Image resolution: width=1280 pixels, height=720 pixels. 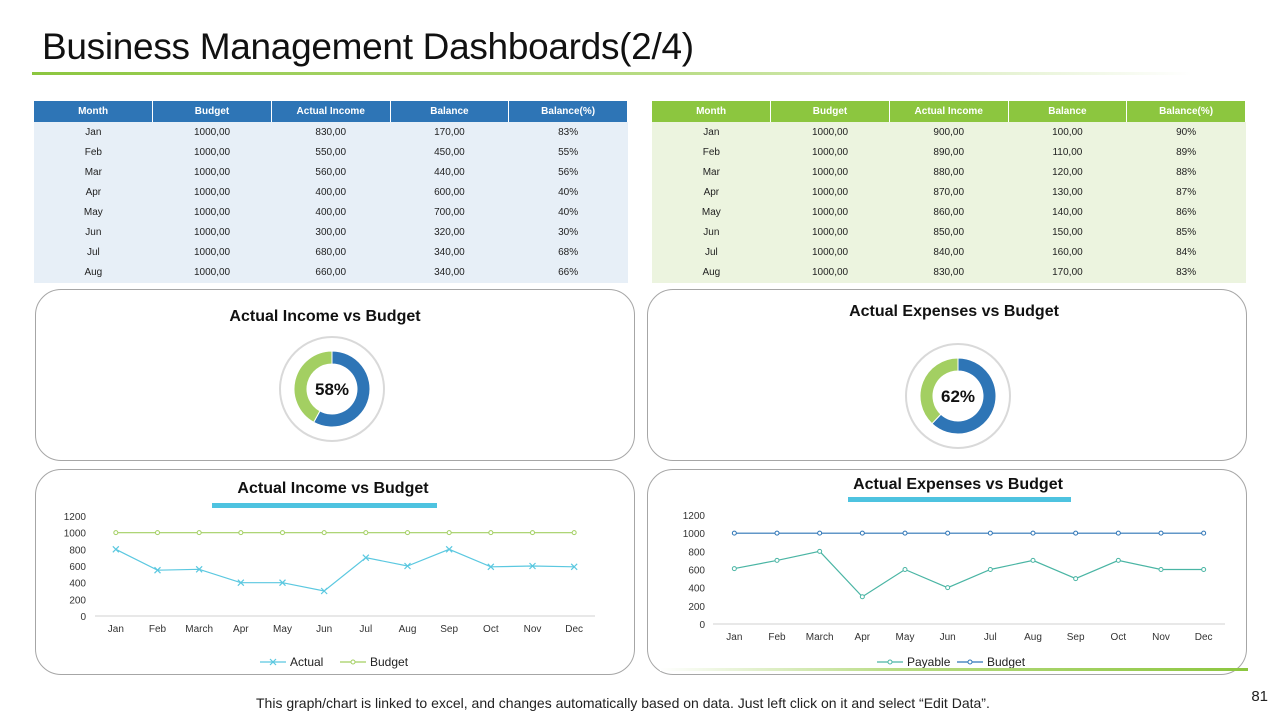 I want to click on table-cell: 56%, so click(x=568, y=172).